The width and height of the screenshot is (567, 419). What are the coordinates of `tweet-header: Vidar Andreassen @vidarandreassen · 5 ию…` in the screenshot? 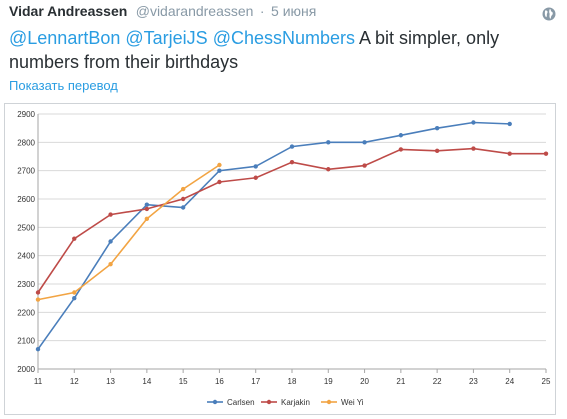 It's located at (283, 13).